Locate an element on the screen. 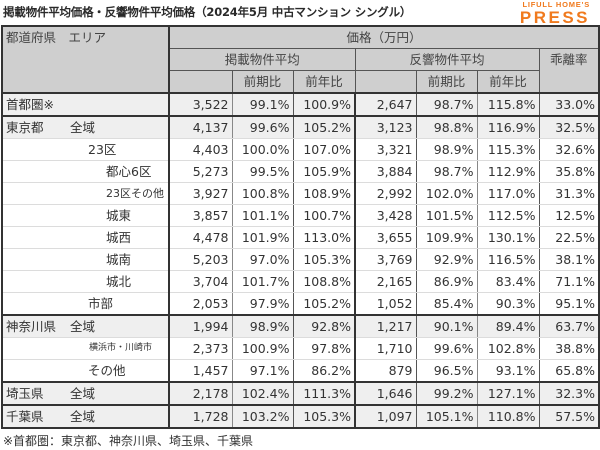 The height and width of the screenshot is (450, 600). header-inquiry-qoq: 前期比 is located at coordinates (446, 82).